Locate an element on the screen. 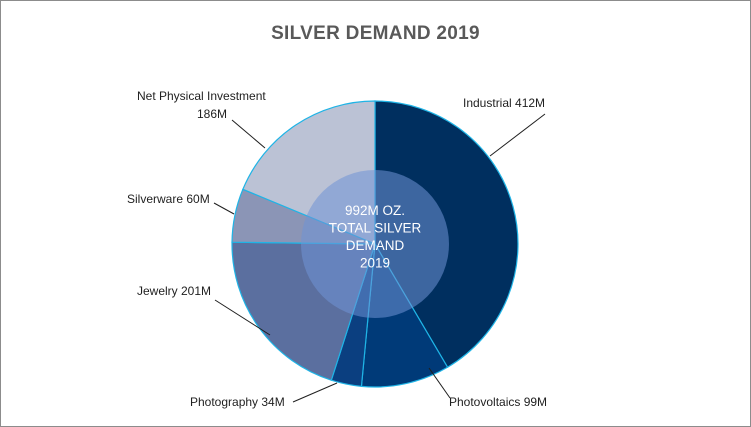 This screenshot has height=427, width=751. center-circle is located at coordinates (375, 244).